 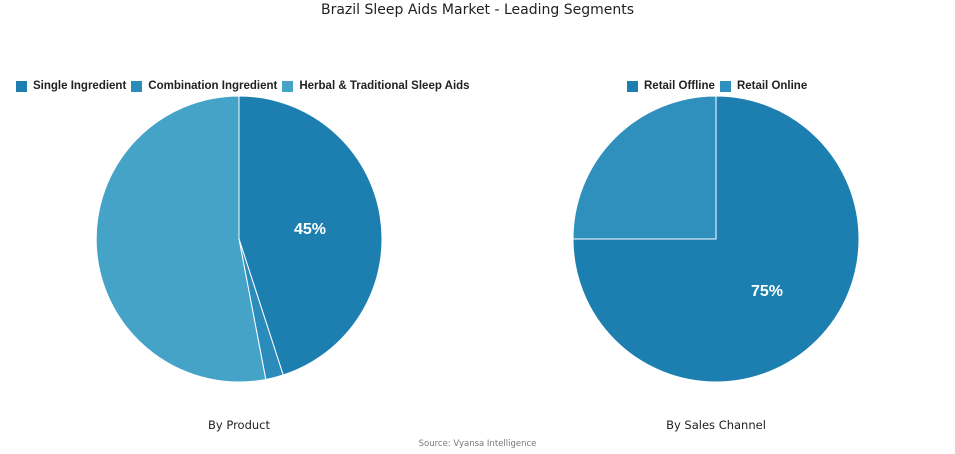 I want to click on legend-item-single-ingredient: Single Ingredient, so click(x=71, y=86).